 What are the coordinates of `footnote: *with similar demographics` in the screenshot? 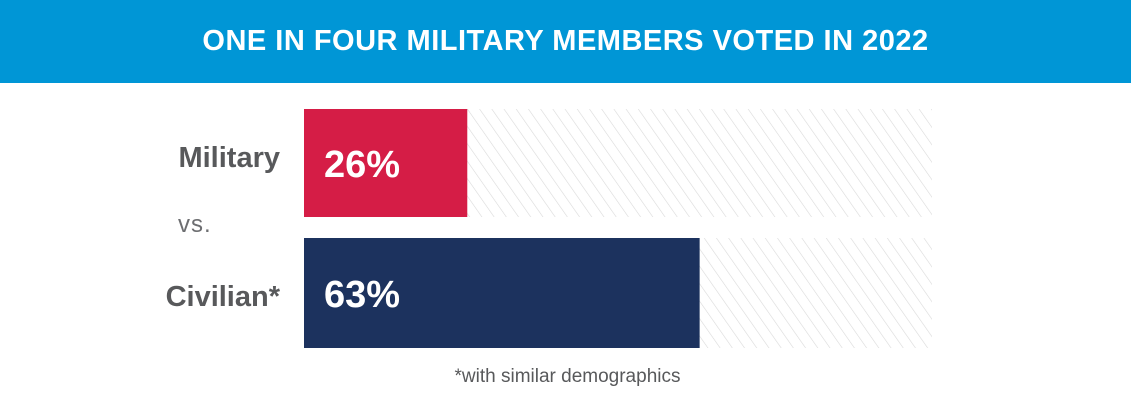 It's located at (565, 377).